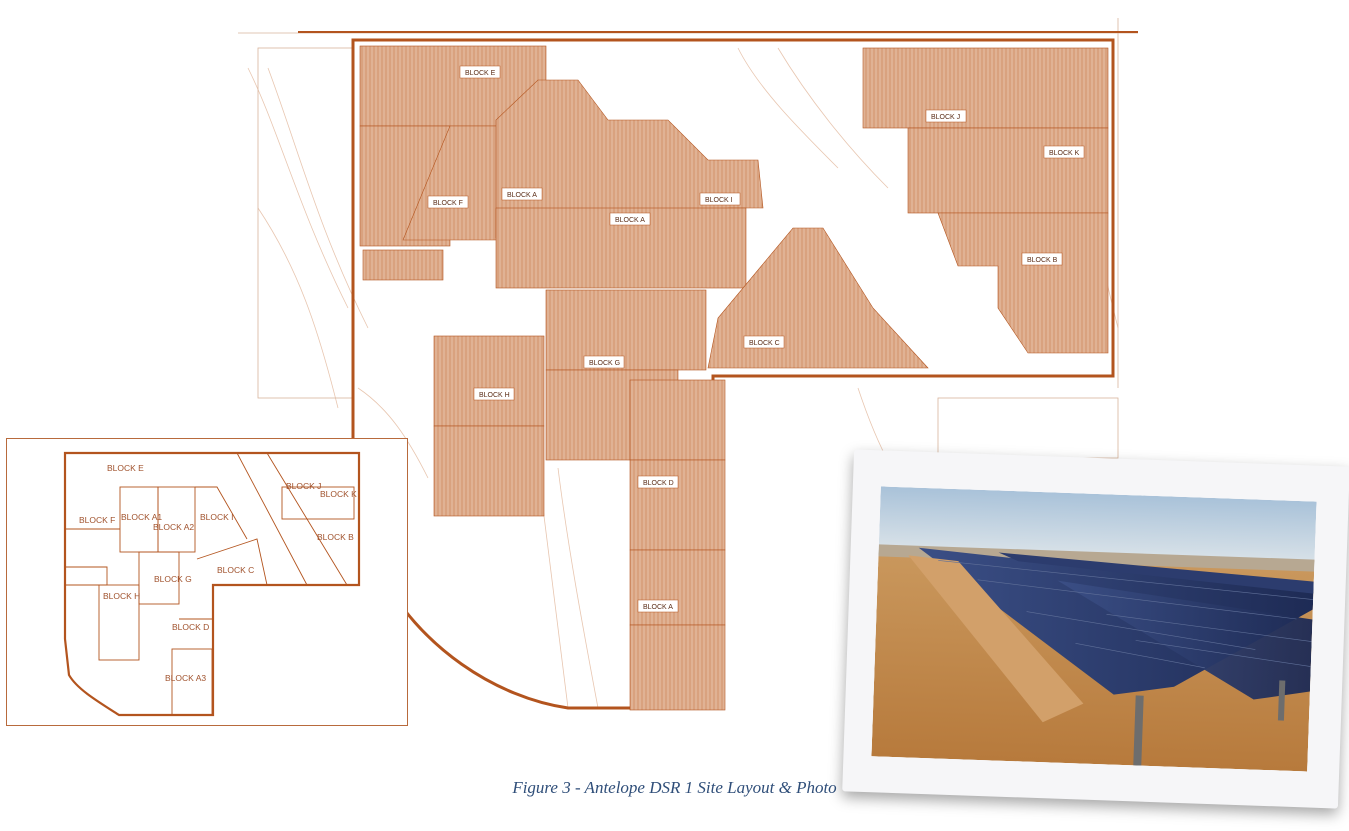 The height and width of the screenshot is (831, 1349). I want to click on key-label-block-i: BLOCK I, so click(217, 517).